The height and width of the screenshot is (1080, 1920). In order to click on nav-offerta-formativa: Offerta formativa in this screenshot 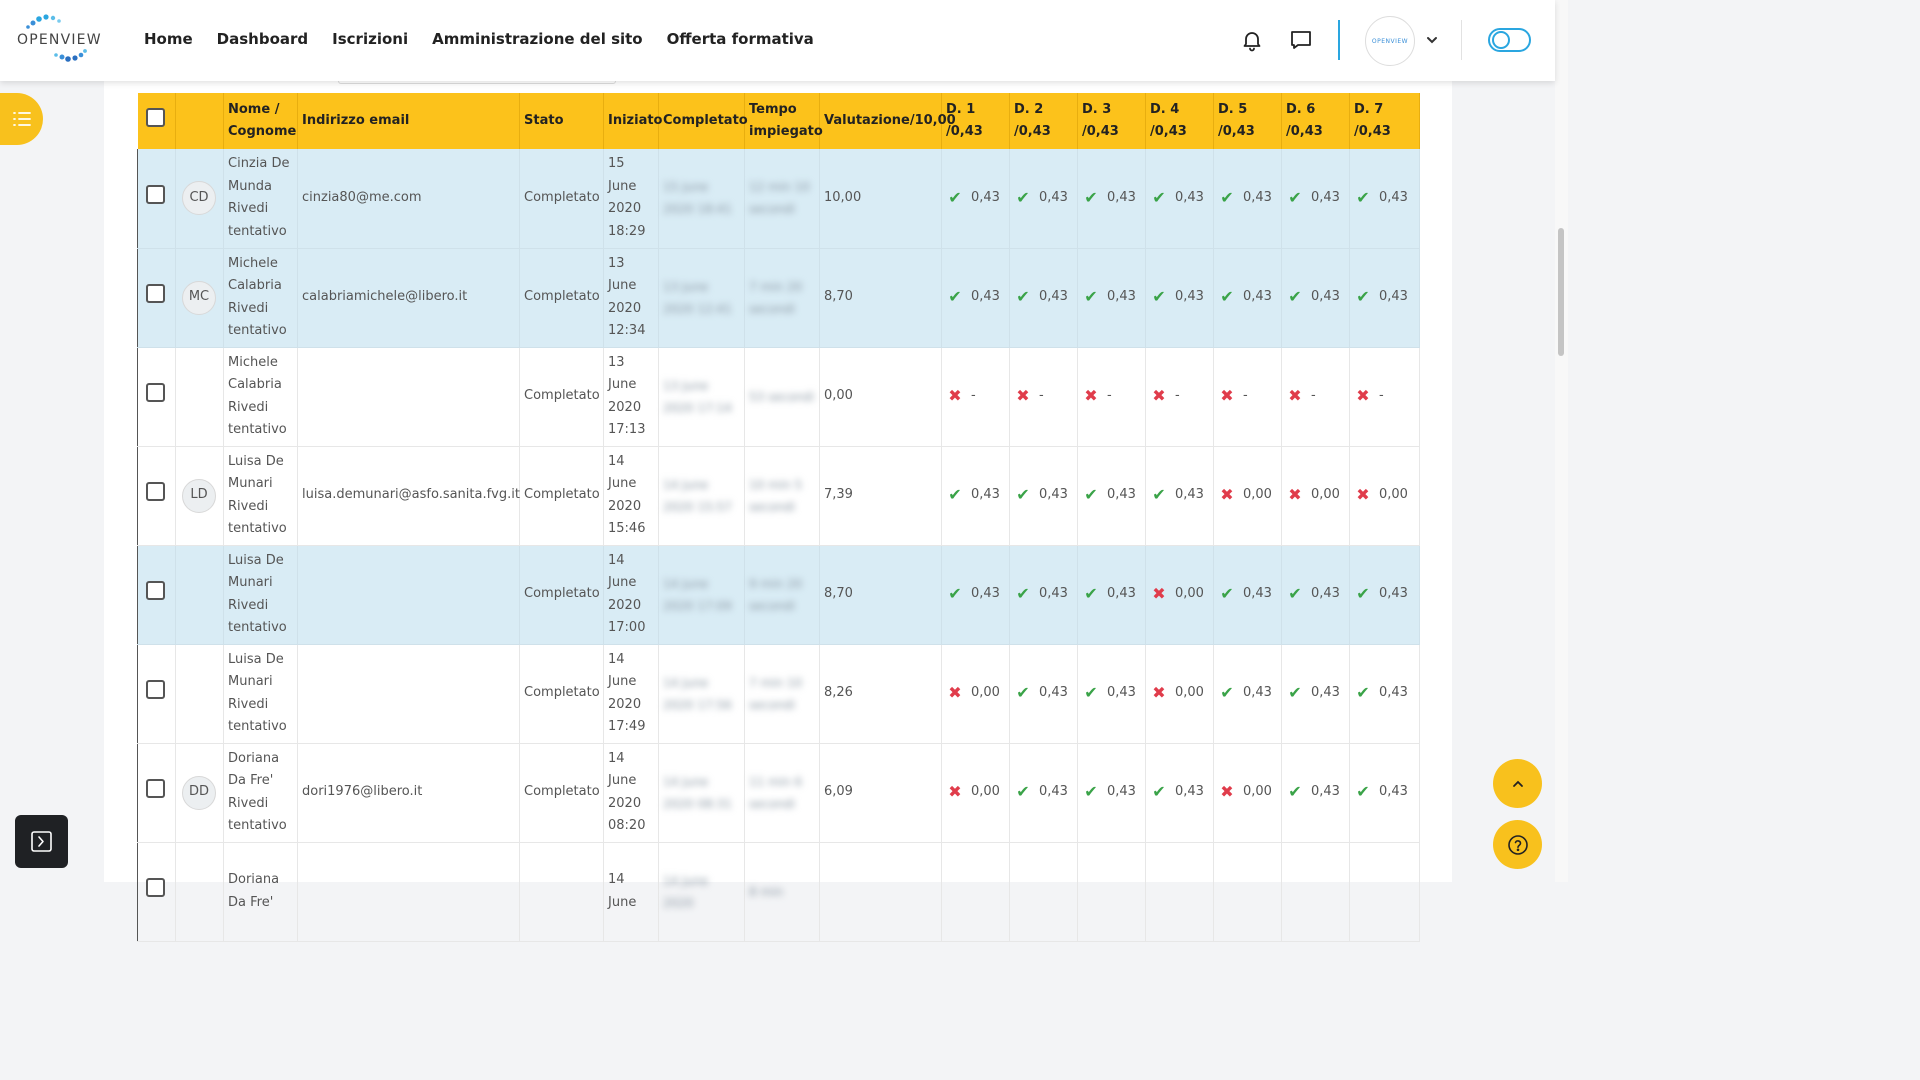, I will do `click(740, 39)`.